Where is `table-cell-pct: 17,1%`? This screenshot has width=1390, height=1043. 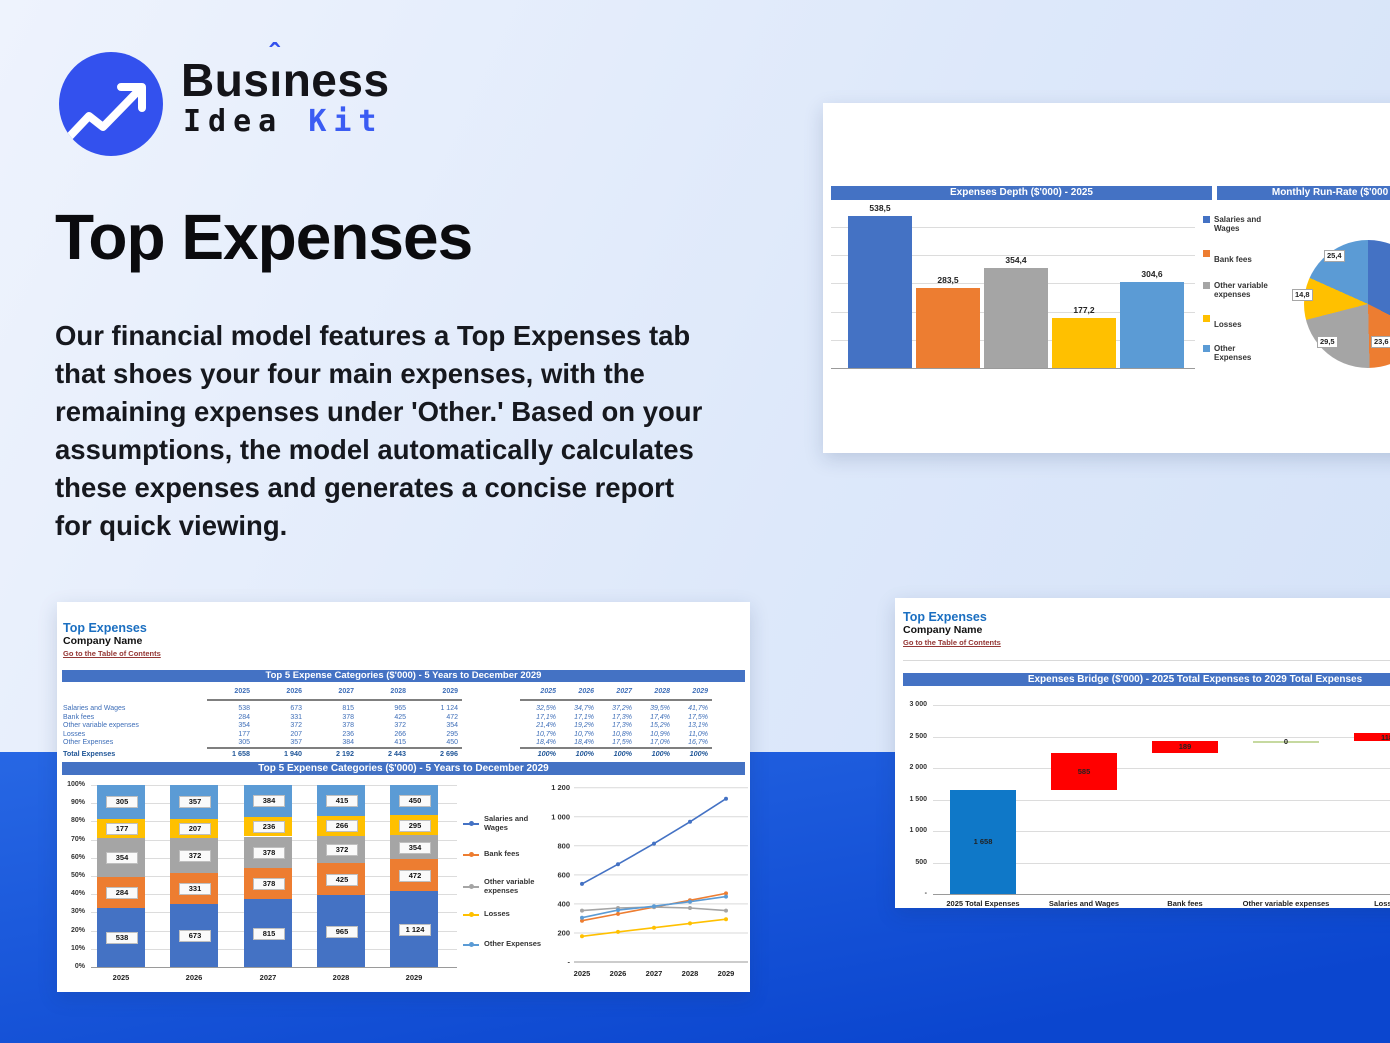 table-cell-pct: 17,1% is located at coordinates (584, 717).